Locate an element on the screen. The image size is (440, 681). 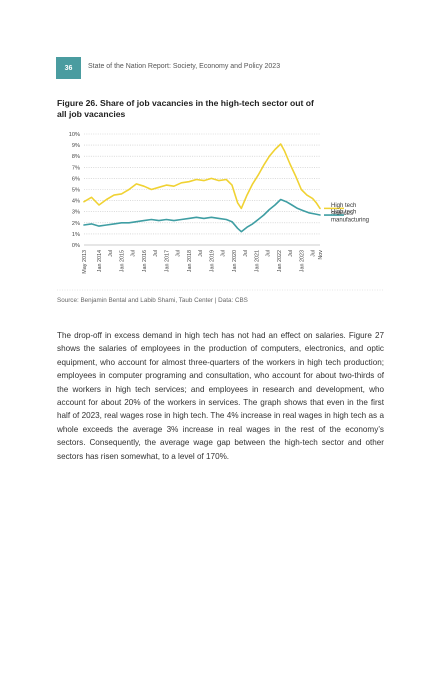
x-tick-label: Jan 2023 is located at coordinates (302, 261).